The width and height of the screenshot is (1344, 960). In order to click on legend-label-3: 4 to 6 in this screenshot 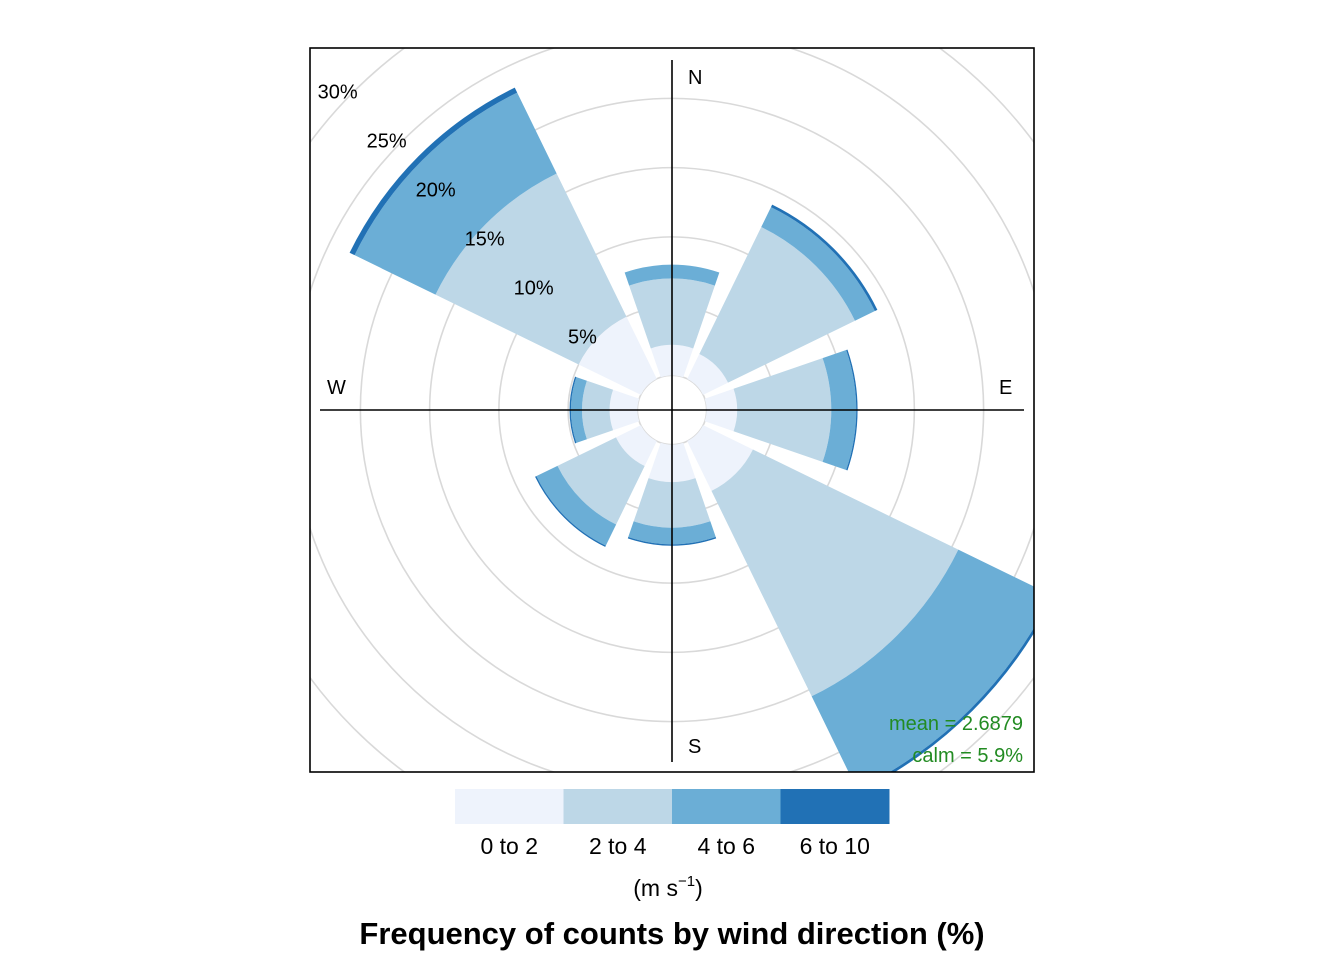, I will do `click(726, 846)`.